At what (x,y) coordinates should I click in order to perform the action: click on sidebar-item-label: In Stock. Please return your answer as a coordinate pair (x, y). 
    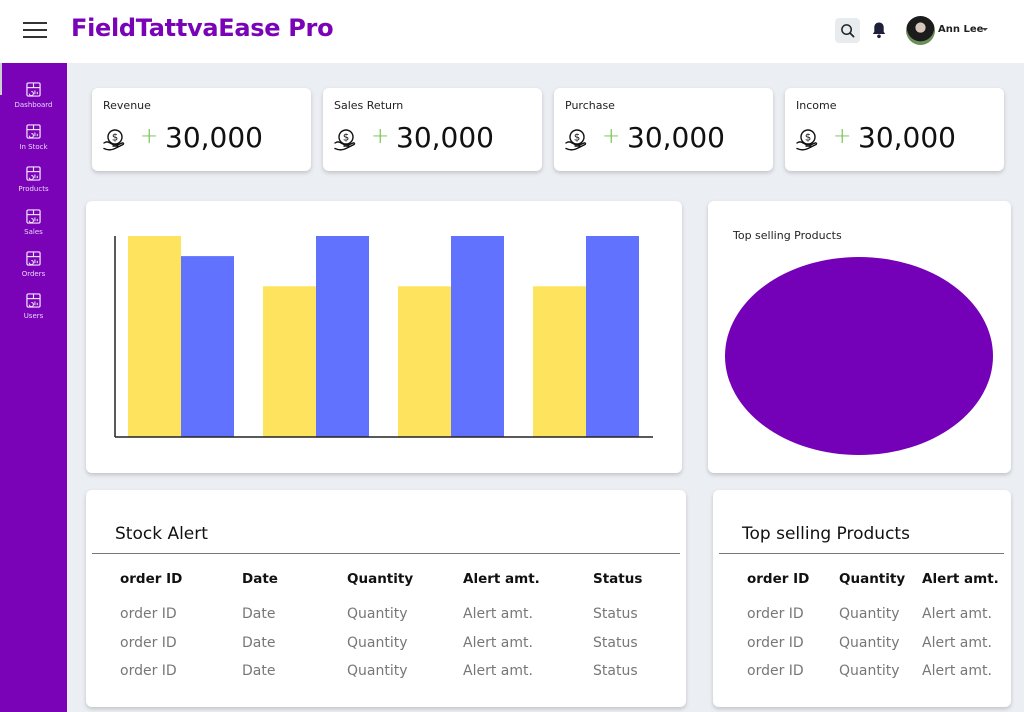
    Looking at the image, I should click on (33, 147).